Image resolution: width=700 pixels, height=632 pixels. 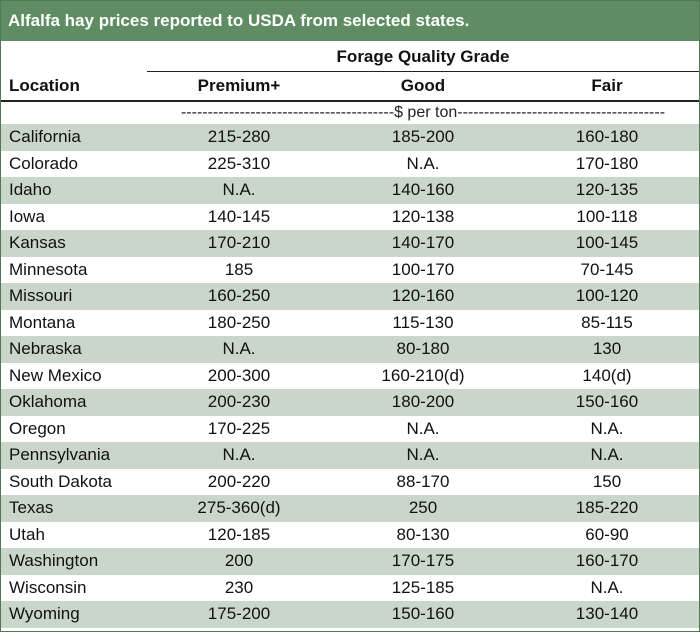 I want to click on table-row: Colorado 225-310 N.A. 170-180, so click(x=350, y=164).